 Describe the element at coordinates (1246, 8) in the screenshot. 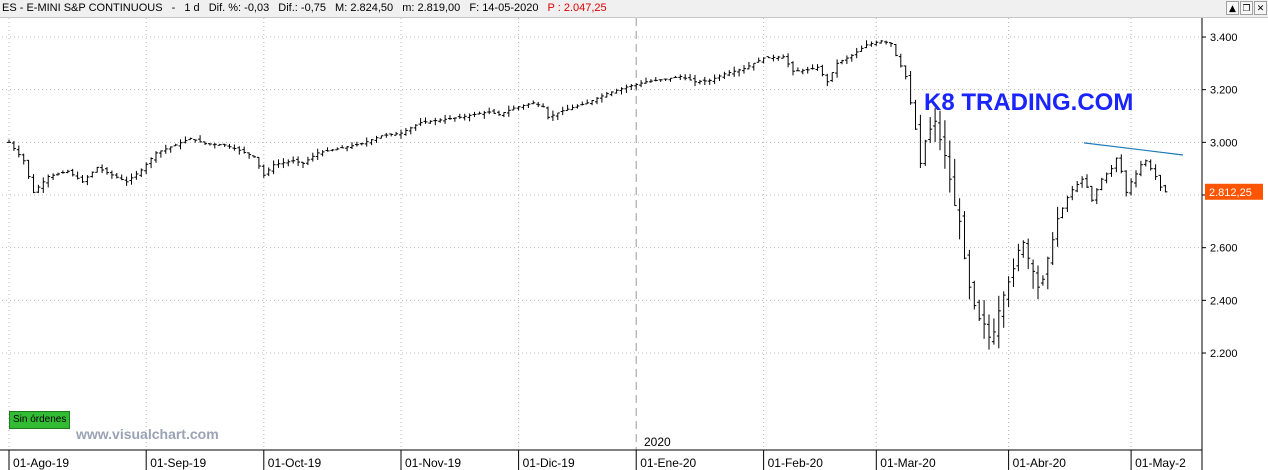

I see `restore-button: ❐` at that location.